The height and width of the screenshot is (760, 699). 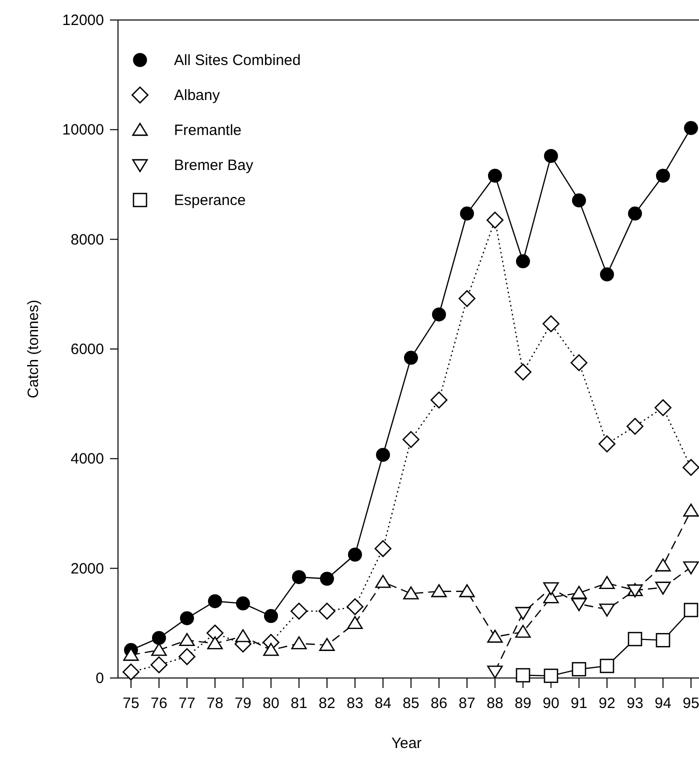 What do you see at coordinates (299, 703) in the screenshot?
I see `x-tick-label: 81` at bounding box center [299, 703].